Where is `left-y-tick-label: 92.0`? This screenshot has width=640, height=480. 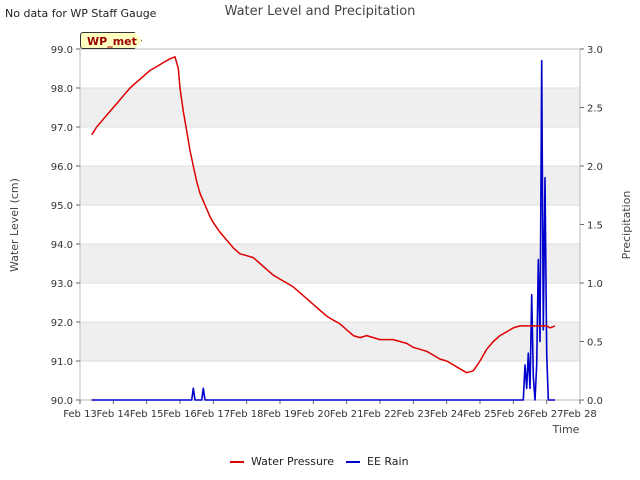 left-y-tick-label: 92.0 is located at coordinates (62, 323).